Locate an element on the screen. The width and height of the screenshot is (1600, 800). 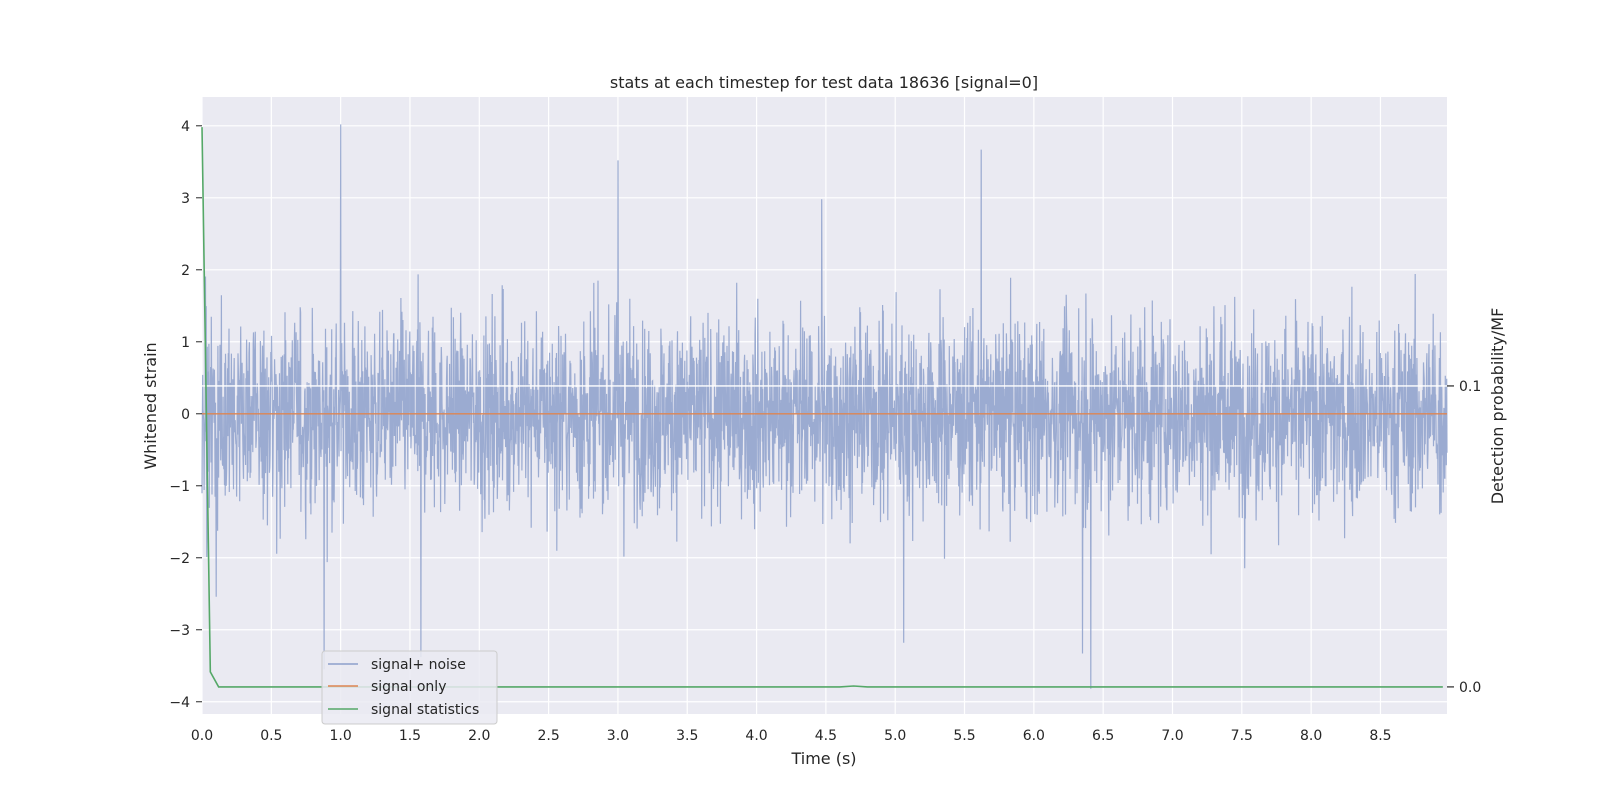
y-tick-label: 2 is located at coordinates (185, 271).